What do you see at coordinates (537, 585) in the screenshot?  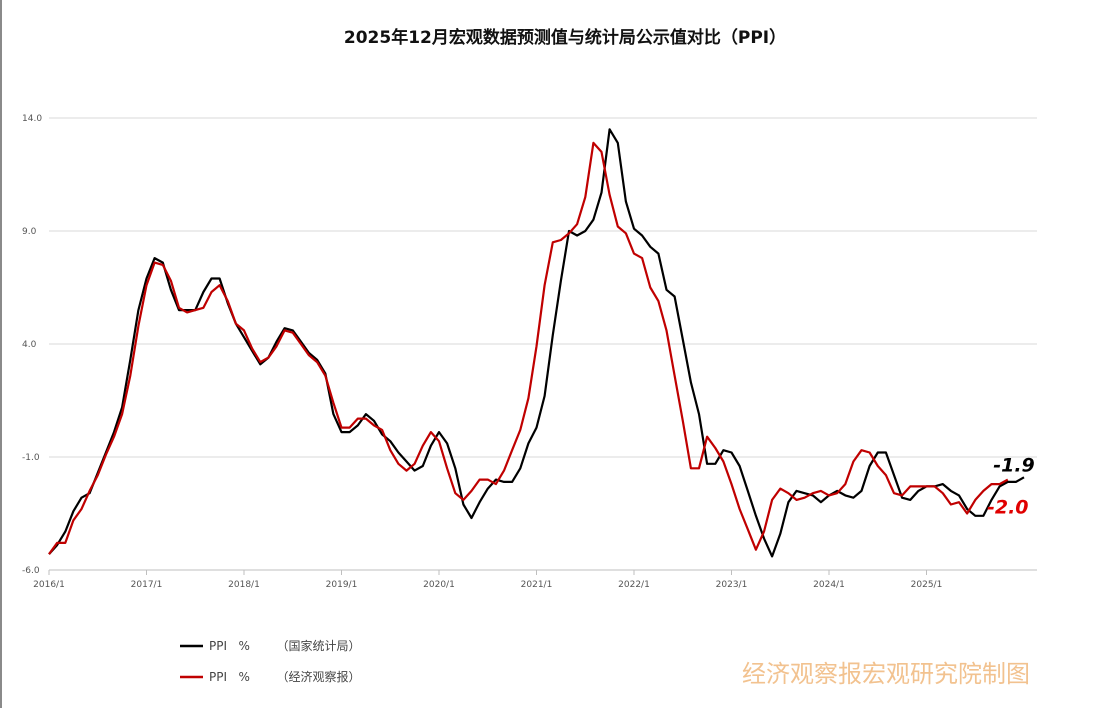 I see `x-tick-label: 2021/1` at bounding box center [537, 585].